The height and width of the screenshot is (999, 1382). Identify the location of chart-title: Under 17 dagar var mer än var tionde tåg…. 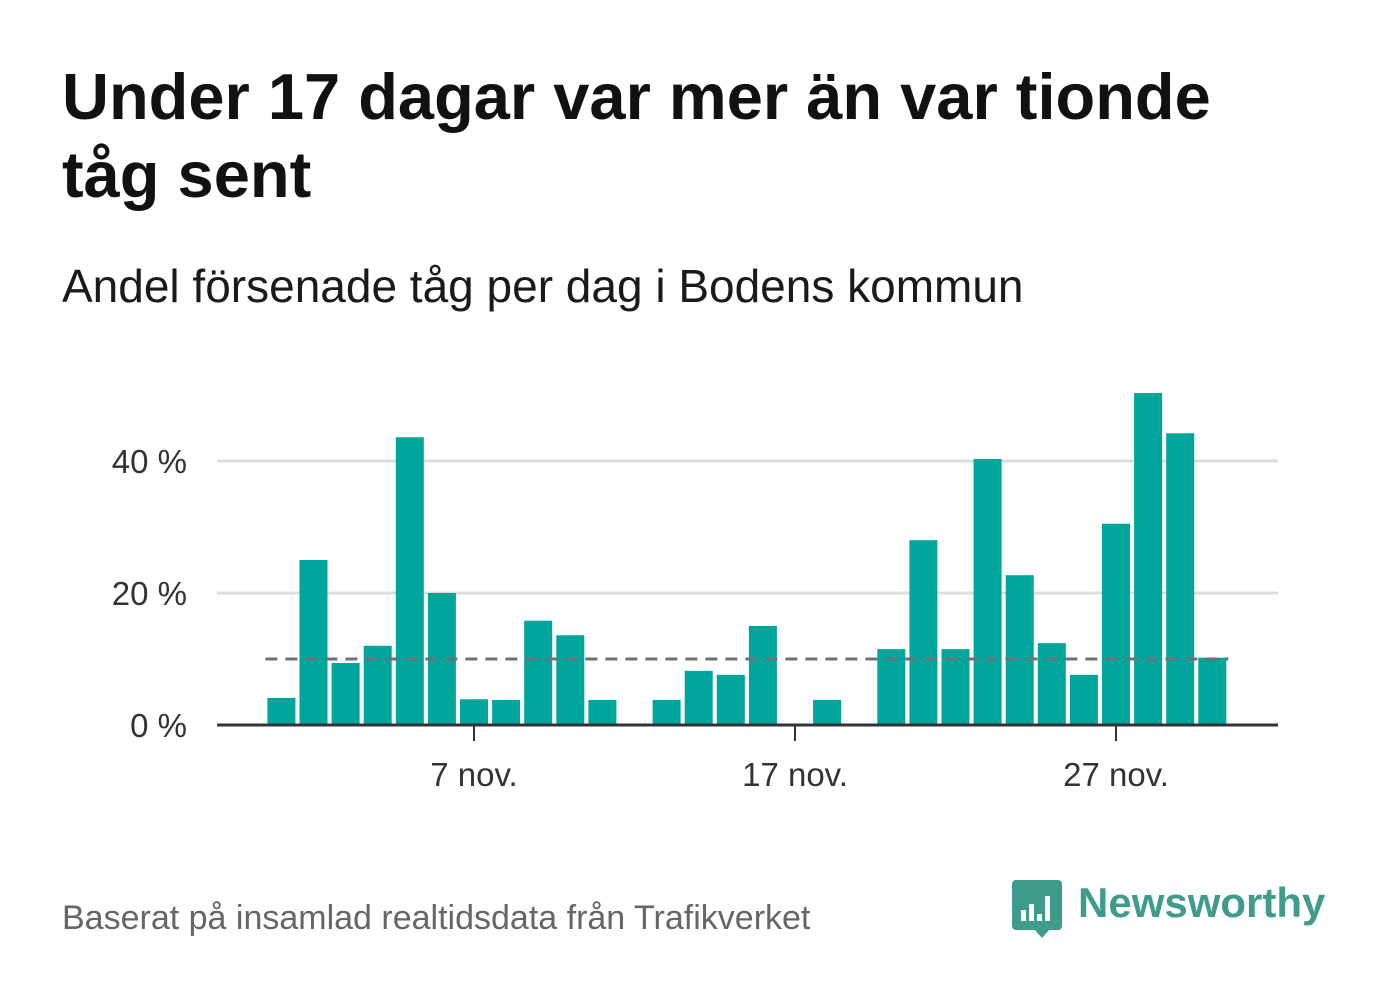
(636, 135).